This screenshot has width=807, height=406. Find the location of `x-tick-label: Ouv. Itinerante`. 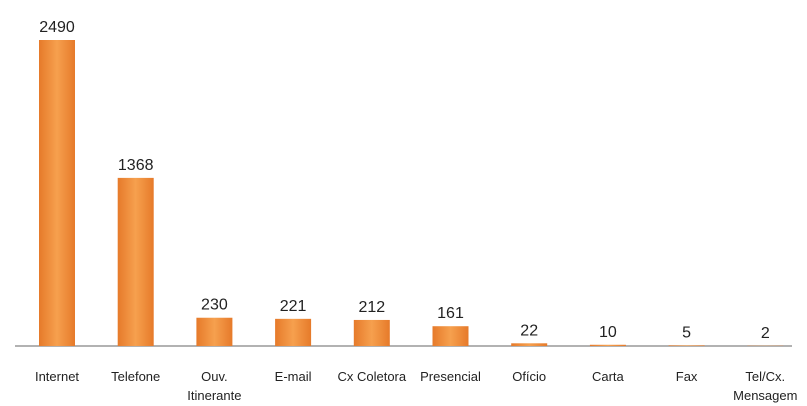

x-tick-label: Ouv. Itinerante is located at coordinates (214, 386).